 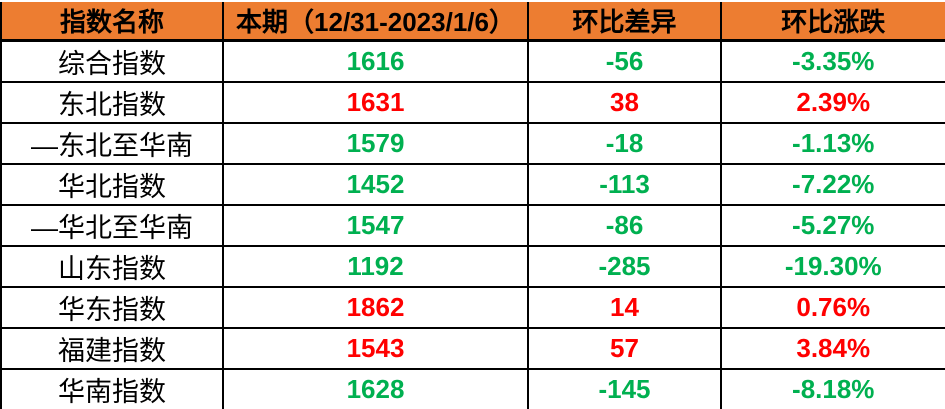 I want to click on diff-value-cell: 38, so click(x=624, y=102).